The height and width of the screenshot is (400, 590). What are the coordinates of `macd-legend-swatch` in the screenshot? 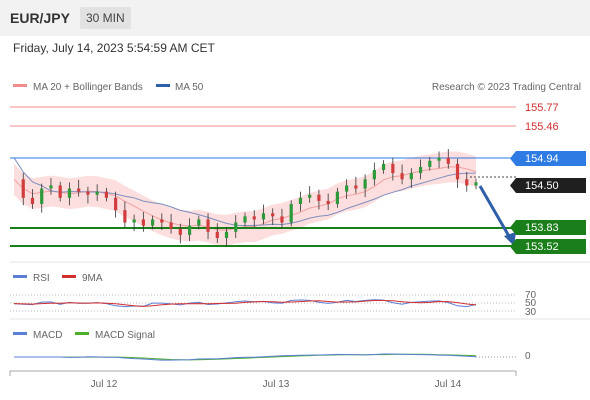 It's located at (20, 333).